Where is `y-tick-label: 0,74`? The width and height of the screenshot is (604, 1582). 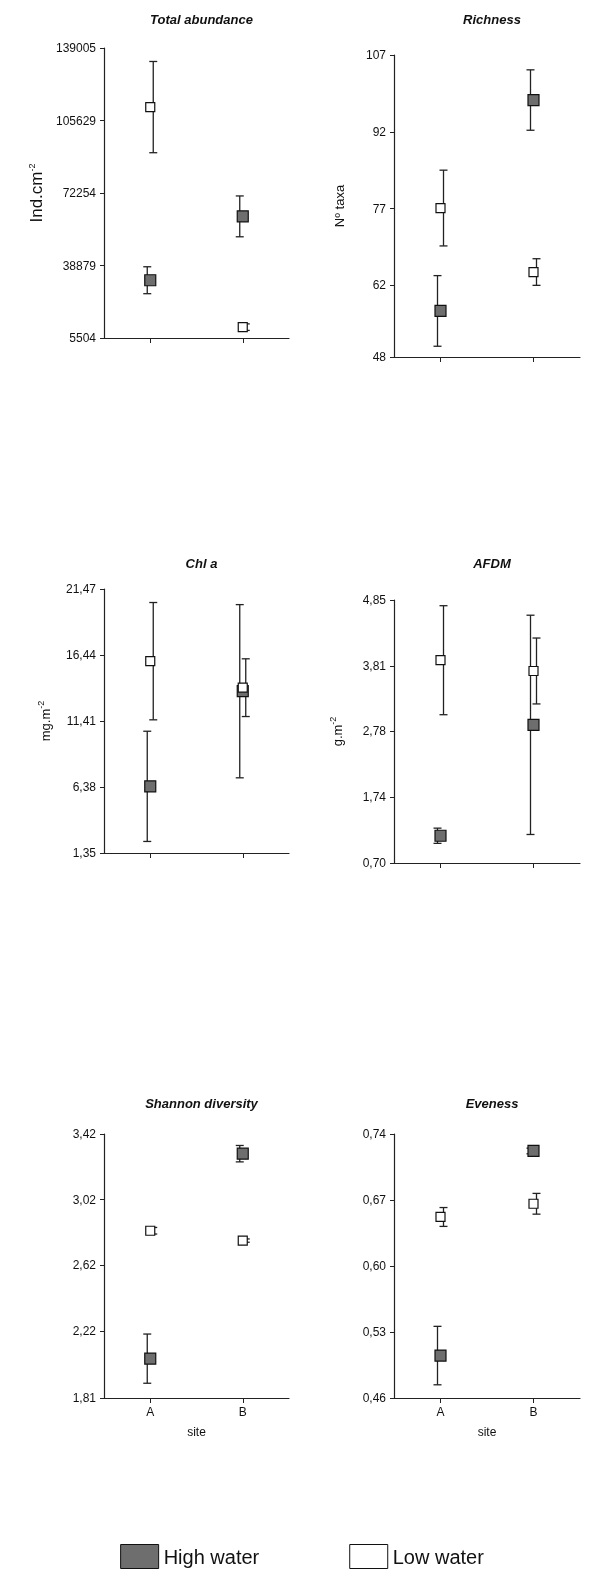
y-tick-label: 0,74 is located at coordinates (374, 1134).